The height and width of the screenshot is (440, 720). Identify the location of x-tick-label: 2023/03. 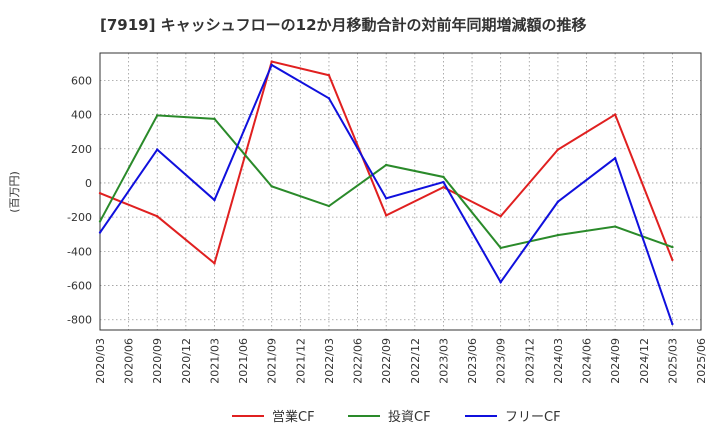
(443, 361).